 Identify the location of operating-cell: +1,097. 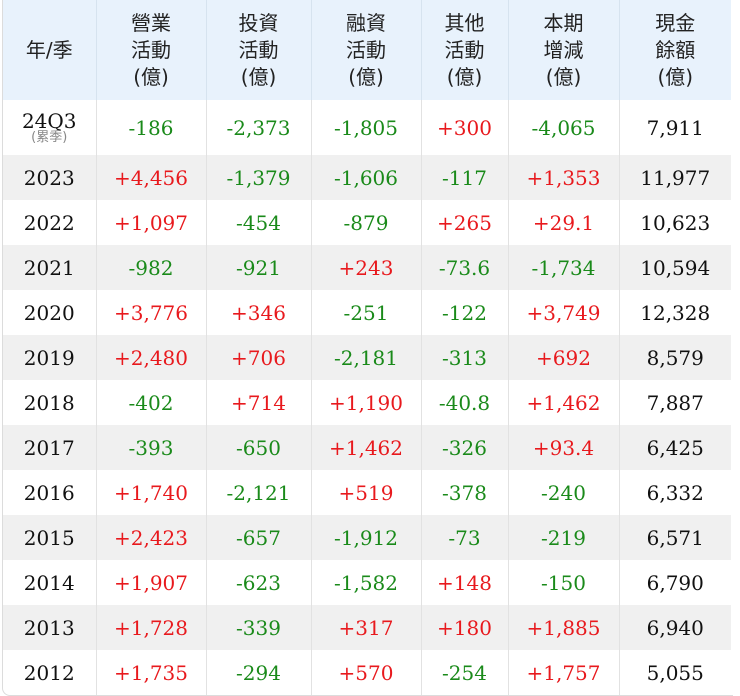
(151, 222).